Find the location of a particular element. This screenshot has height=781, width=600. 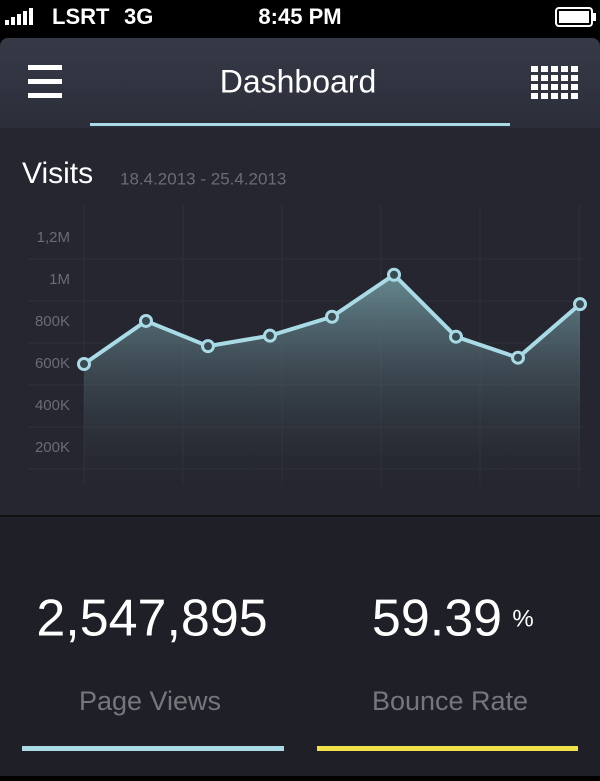

menu-button is located at coordinates (45, 81).